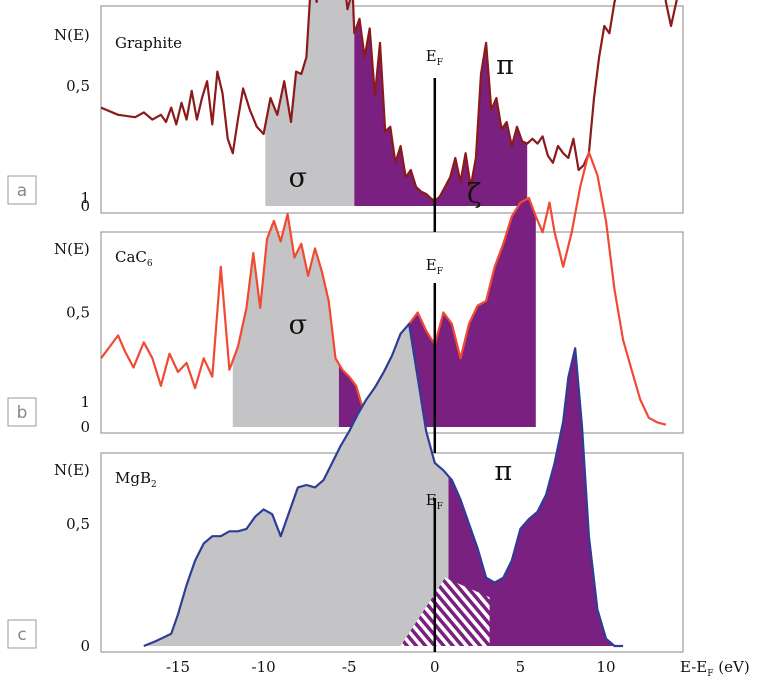 The width and height of the screenshot is (757, 680). Describe the element at coordinates (474, 194) in the screenshot. I see `band-label: ζ` at that location.